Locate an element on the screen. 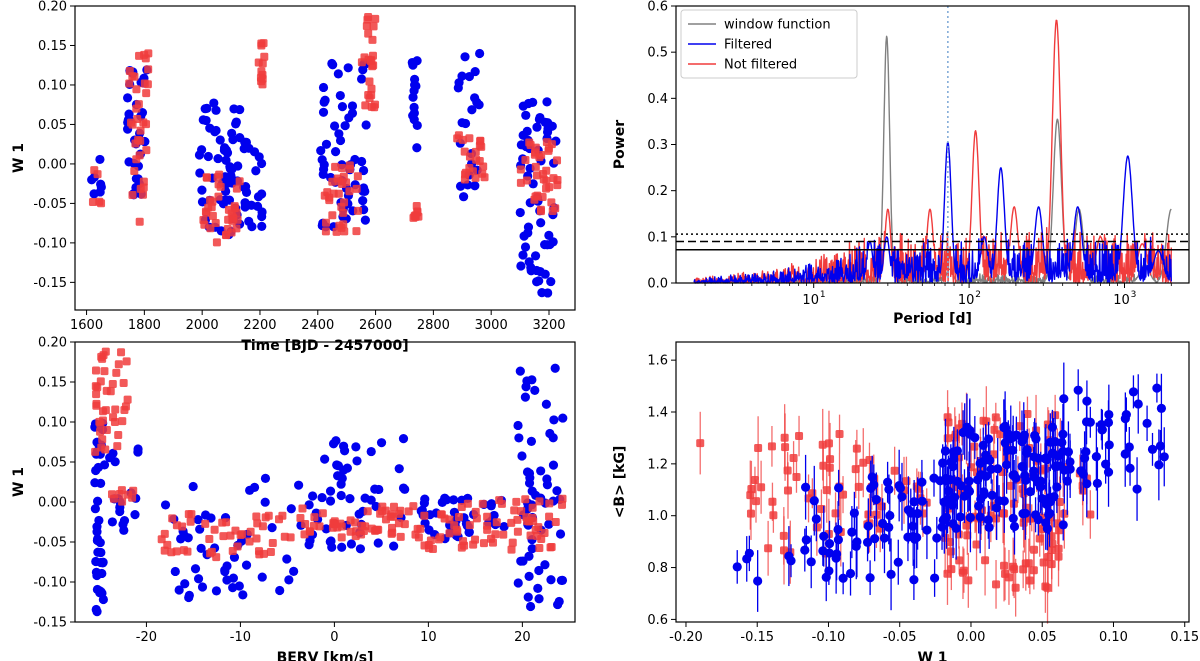 The image size is (1200, 661). y-tick-label: 0.10 is located at coordinates (52, 423).